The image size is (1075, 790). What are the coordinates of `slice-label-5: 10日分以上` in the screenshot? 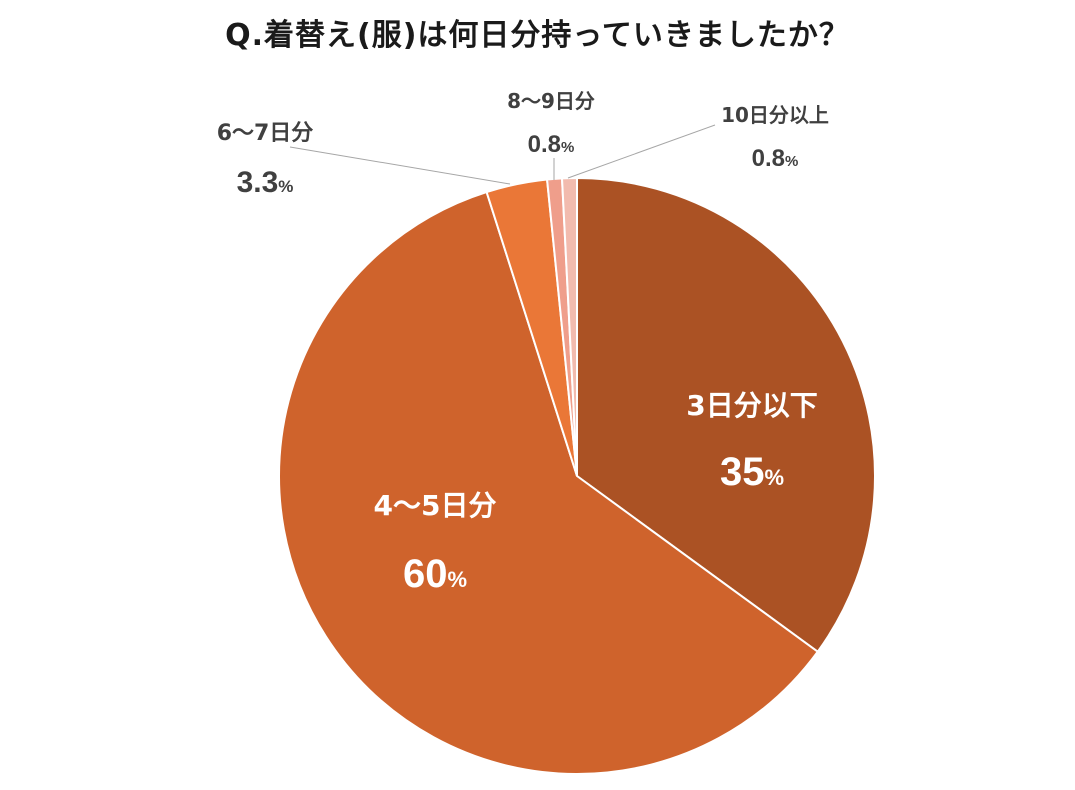 It's located at (775, 115).